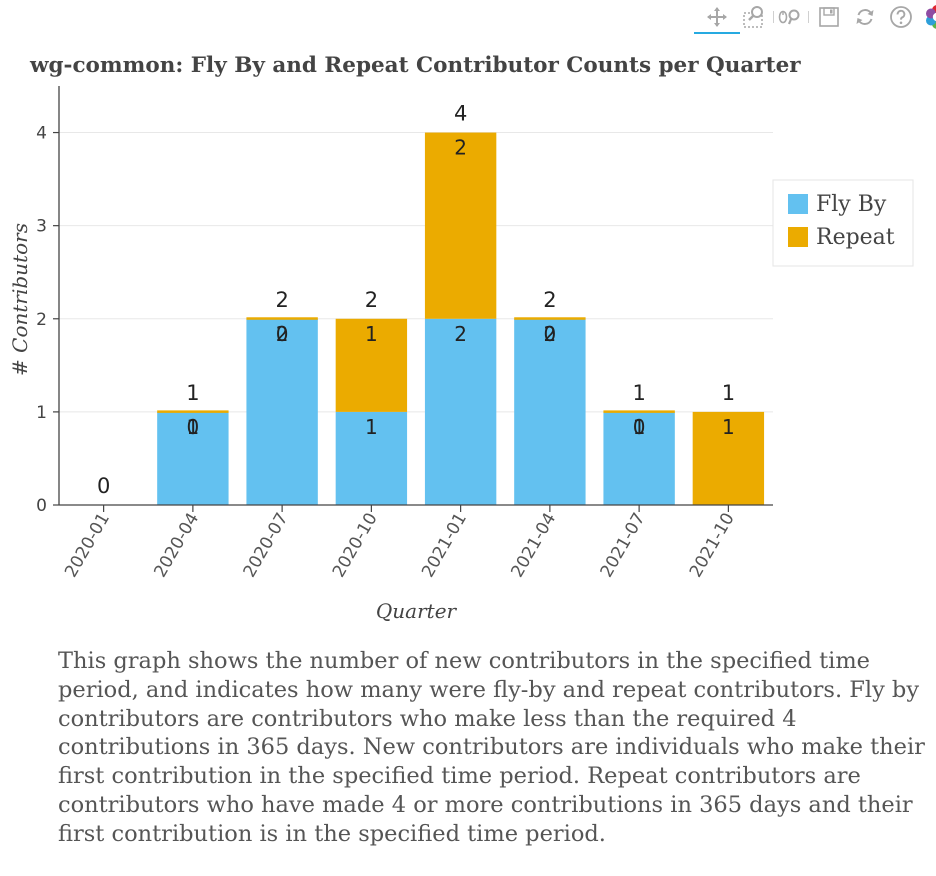 Image resolution: width=936 pixels, height=876 pixels. I want to click on x-tick-label: 2020-01, so click(87, 546).